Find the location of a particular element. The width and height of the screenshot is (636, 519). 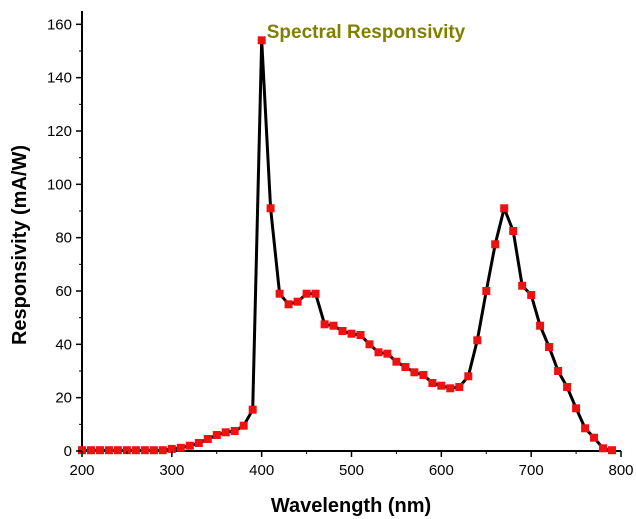

y-tick-label: 80 is located at coordinates (63, 238).